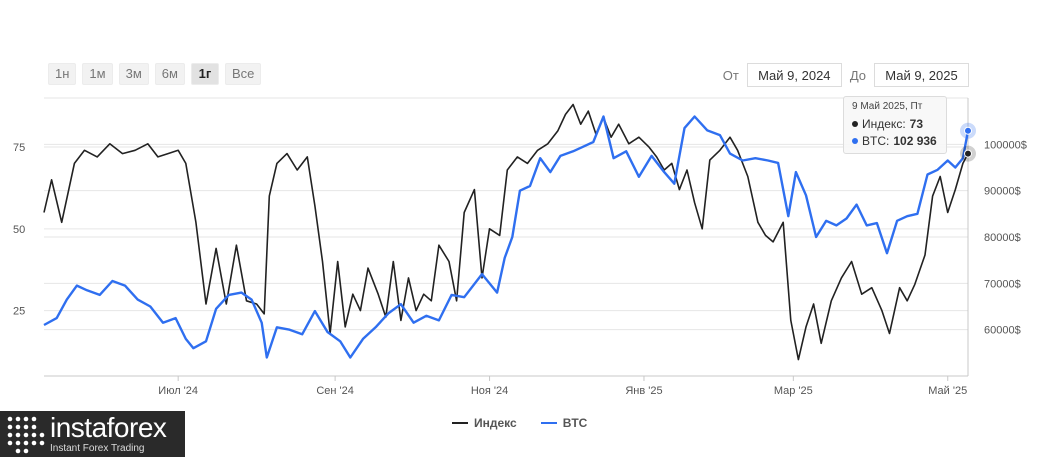 The width and height of the screenshot is (1039, 457). I want to click on tooltip-index-row: Индекс: 73, so click(895, 123).